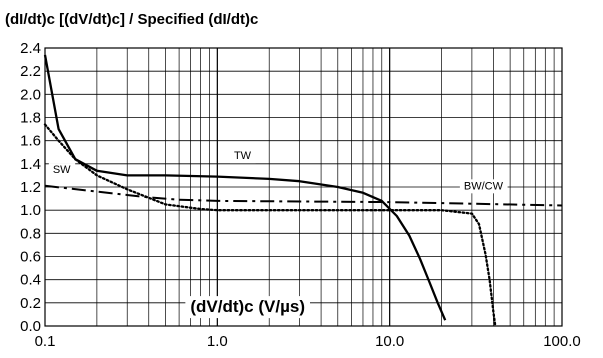  Describe the element at coordinates (30, 257) in the screenshot. I see `y-tick-label: 0.6` at that location.